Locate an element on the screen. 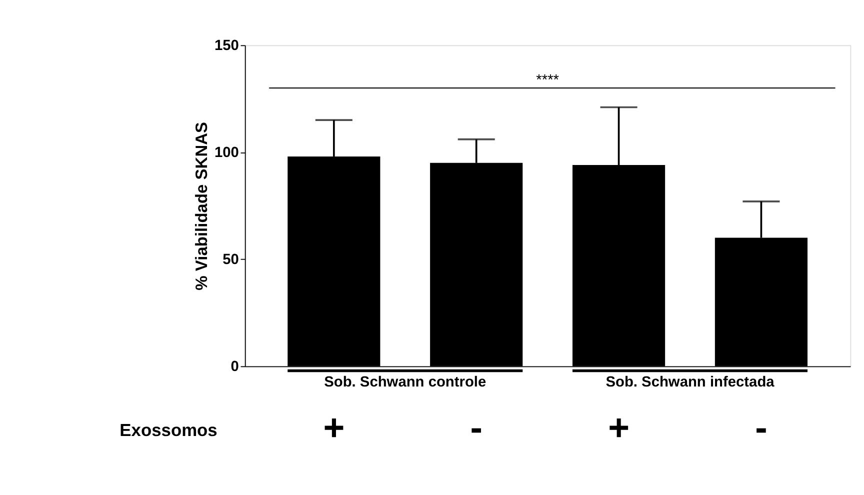 This screenshot has width=864, height=495. y-tick-label: 50 is located at coordinates (230, 260).